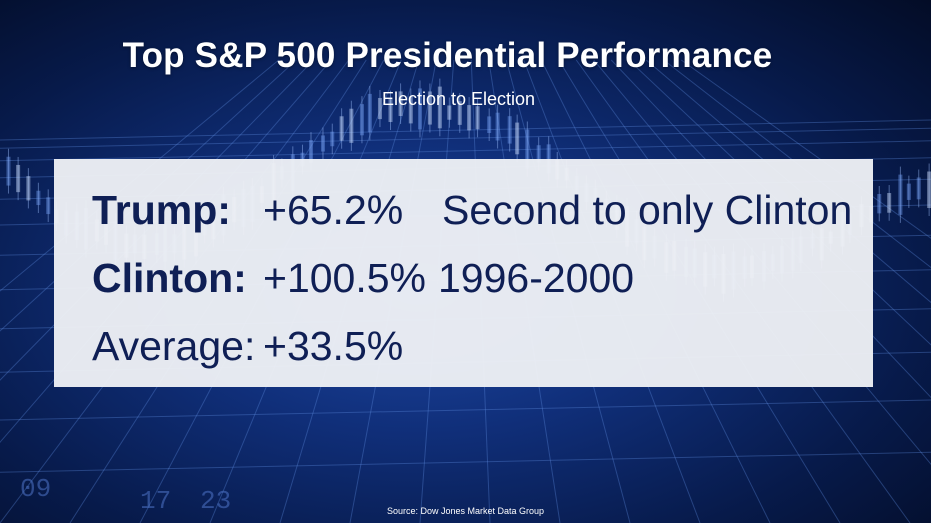 The image size is (931, 523). What do you see at coordinates (174, 346) in the screenshot?
I see `average-label: Average:` at bounding box center [174, 346].